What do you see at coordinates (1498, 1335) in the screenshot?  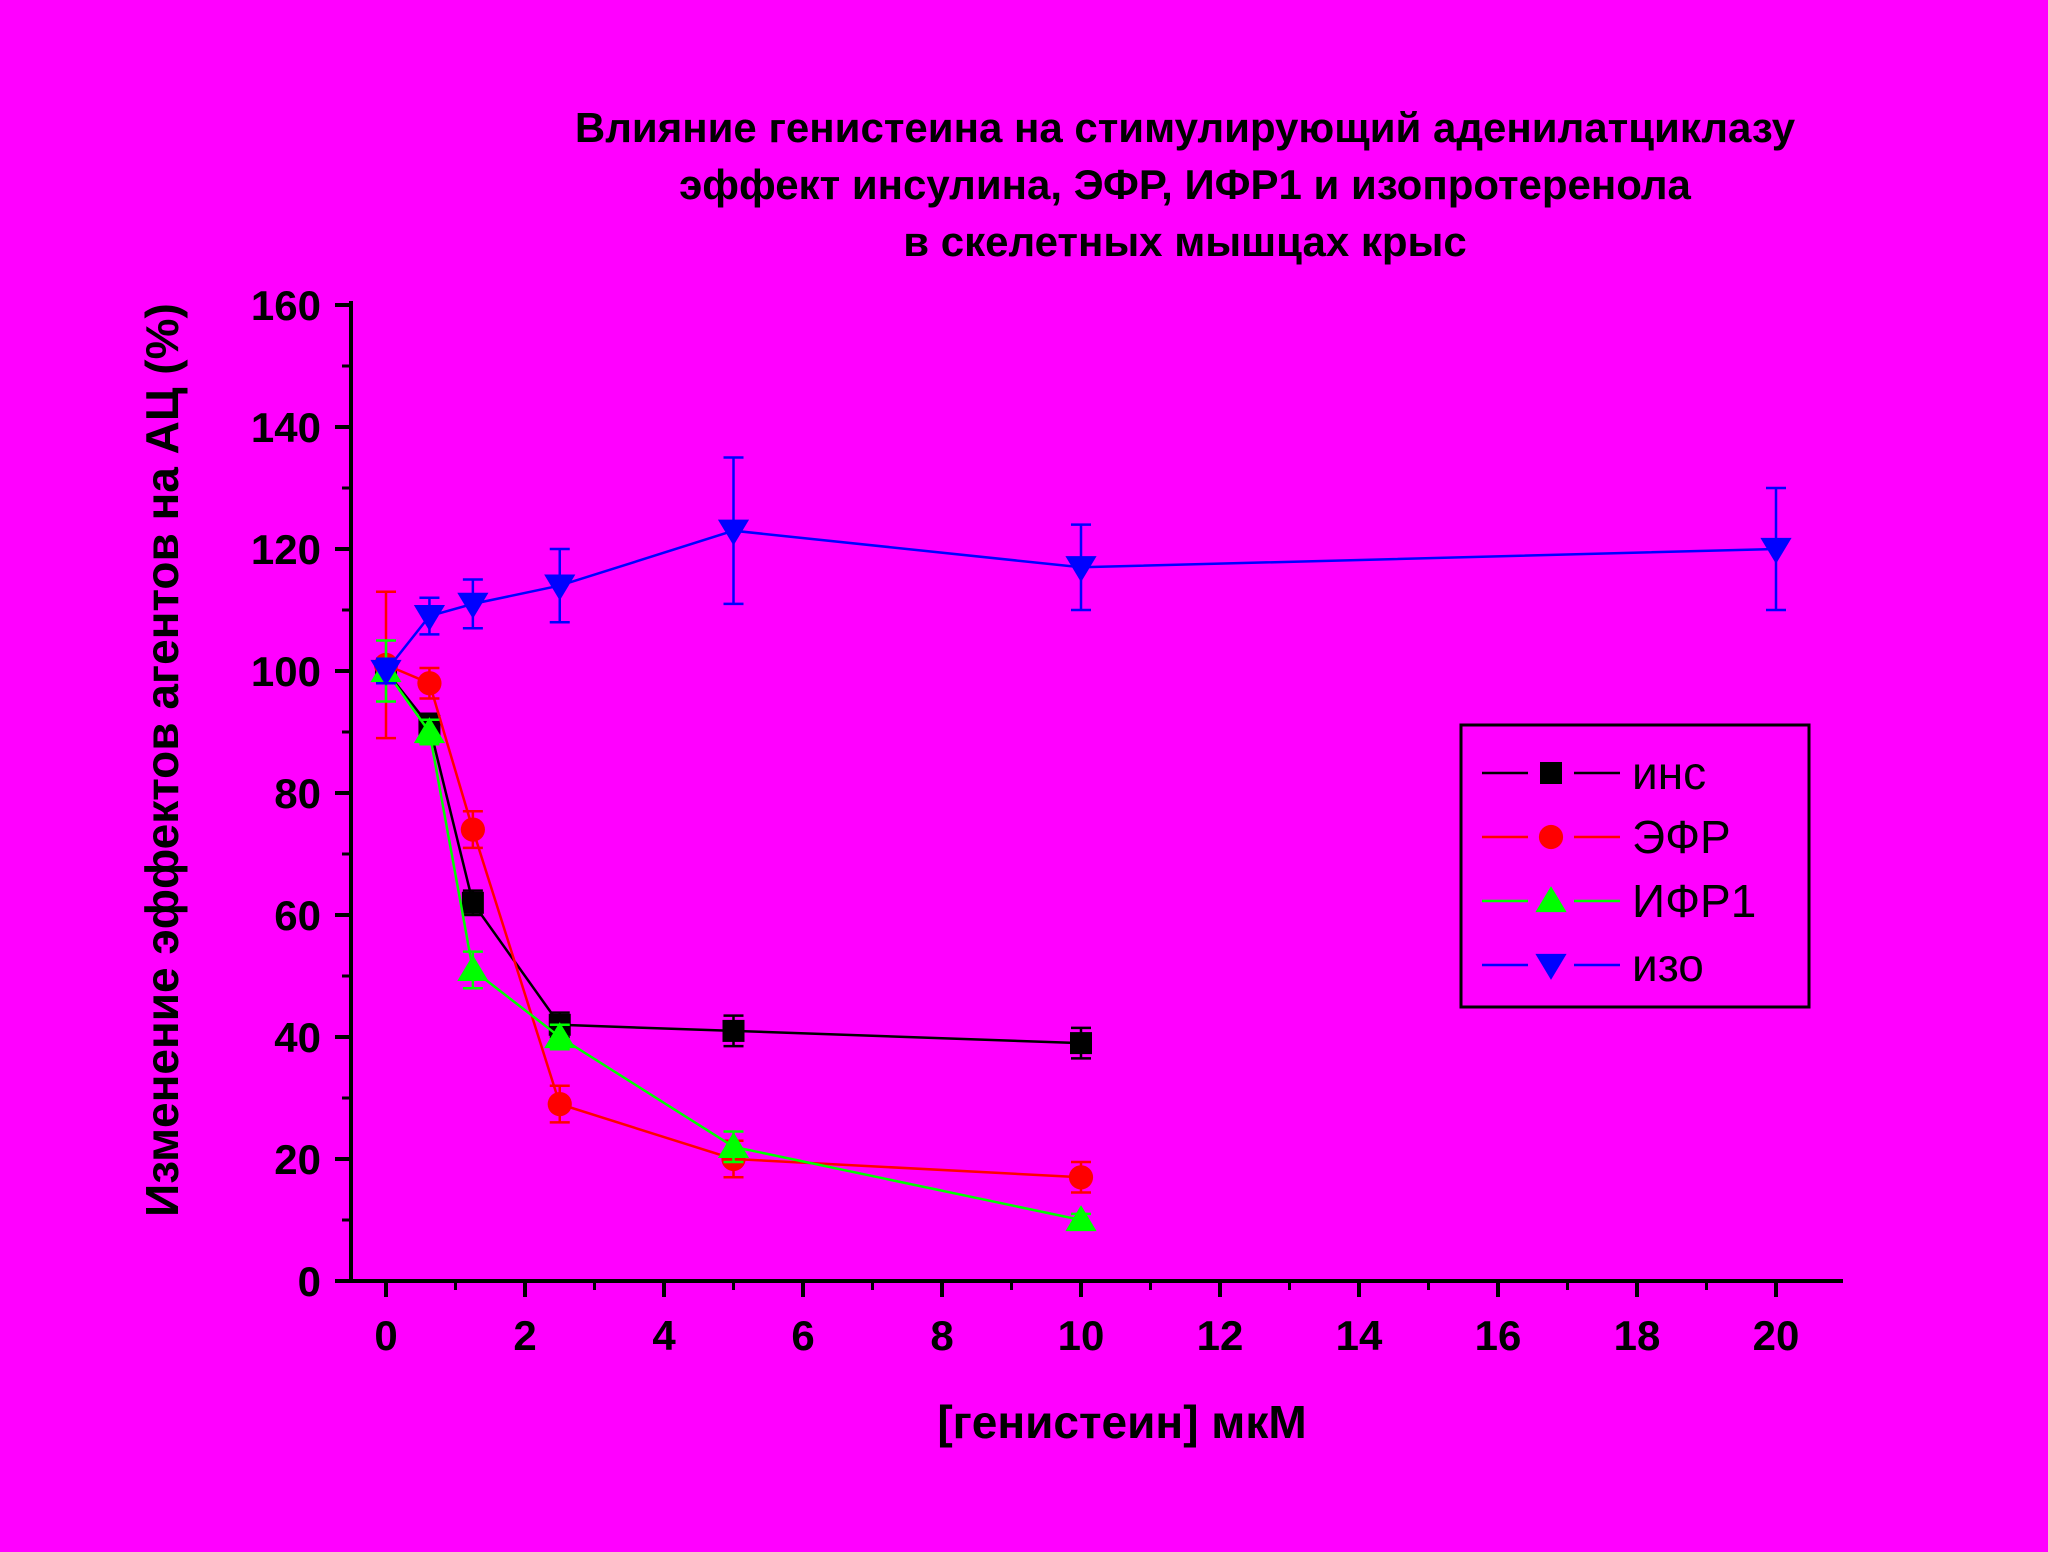 I see `x-tick-label-16: 16` at bounding box center [1498, 1335].